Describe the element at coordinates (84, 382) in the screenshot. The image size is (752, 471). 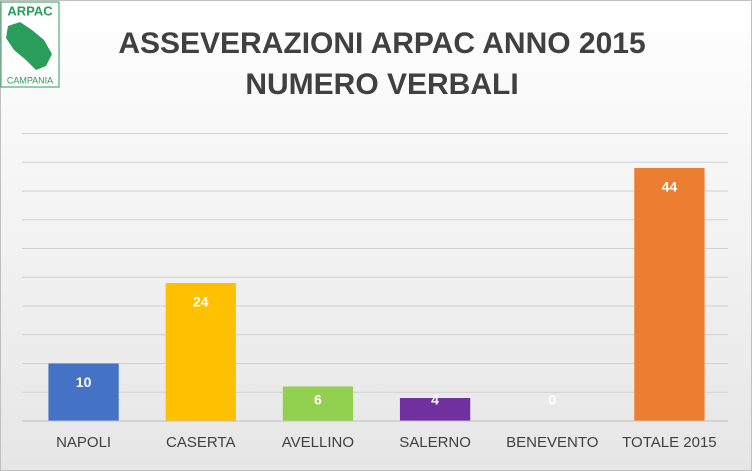
I see `data-label: 10` at that location.